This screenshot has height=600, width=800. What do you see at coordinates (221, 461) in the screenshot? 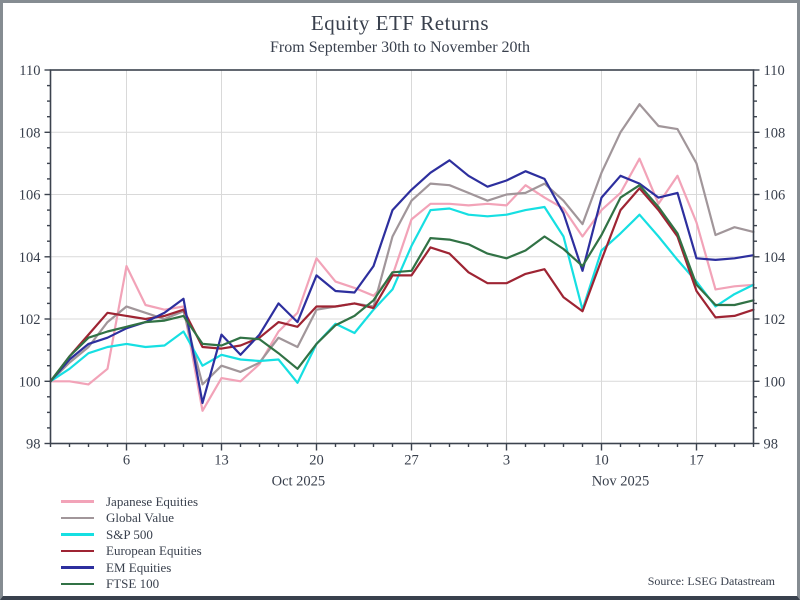
I see `svg-text: 13` at bounding box center [221, 461].